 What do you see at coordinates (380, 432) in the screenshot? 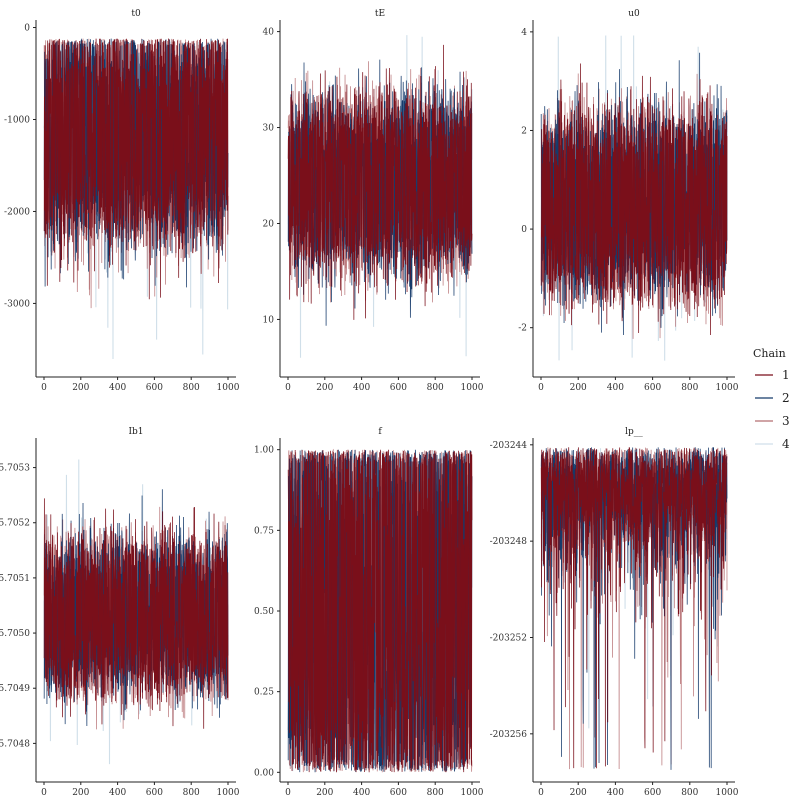
I see `panel-title: f` at bounding box center [380, 432].